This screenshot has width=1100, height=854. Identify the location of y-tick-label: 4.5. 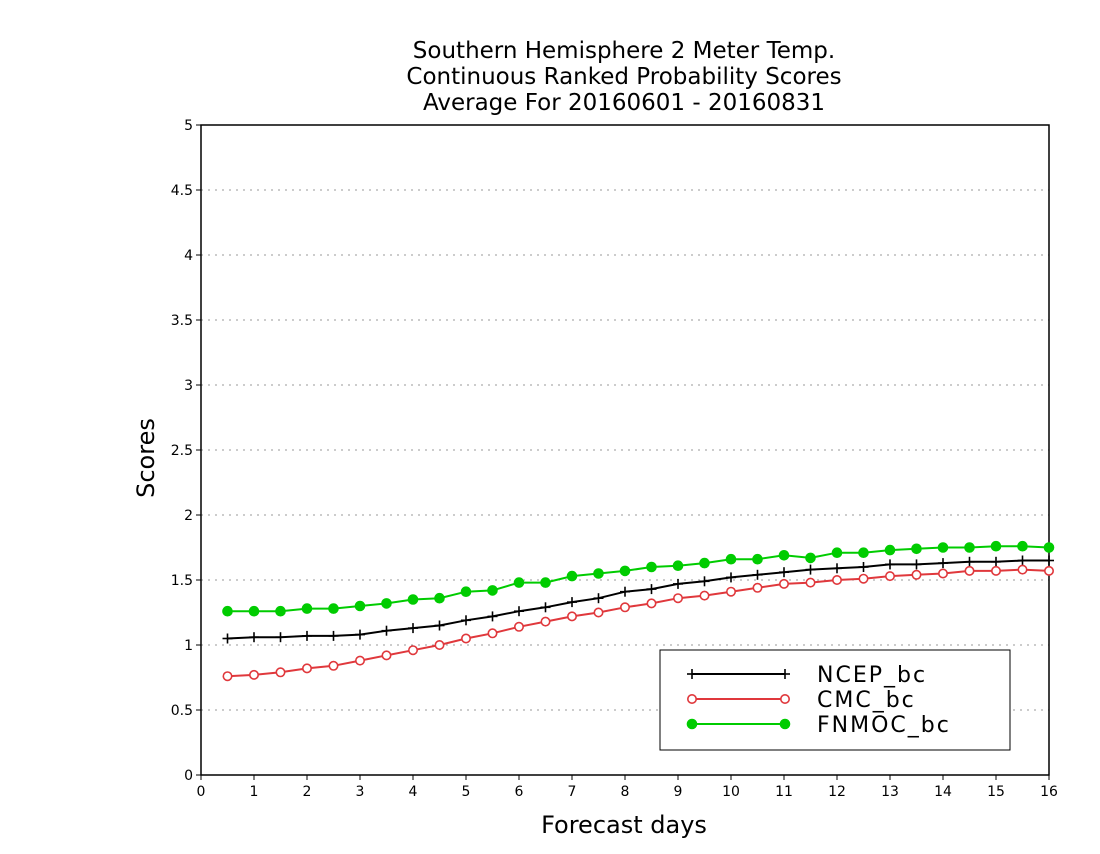
(182, 191).